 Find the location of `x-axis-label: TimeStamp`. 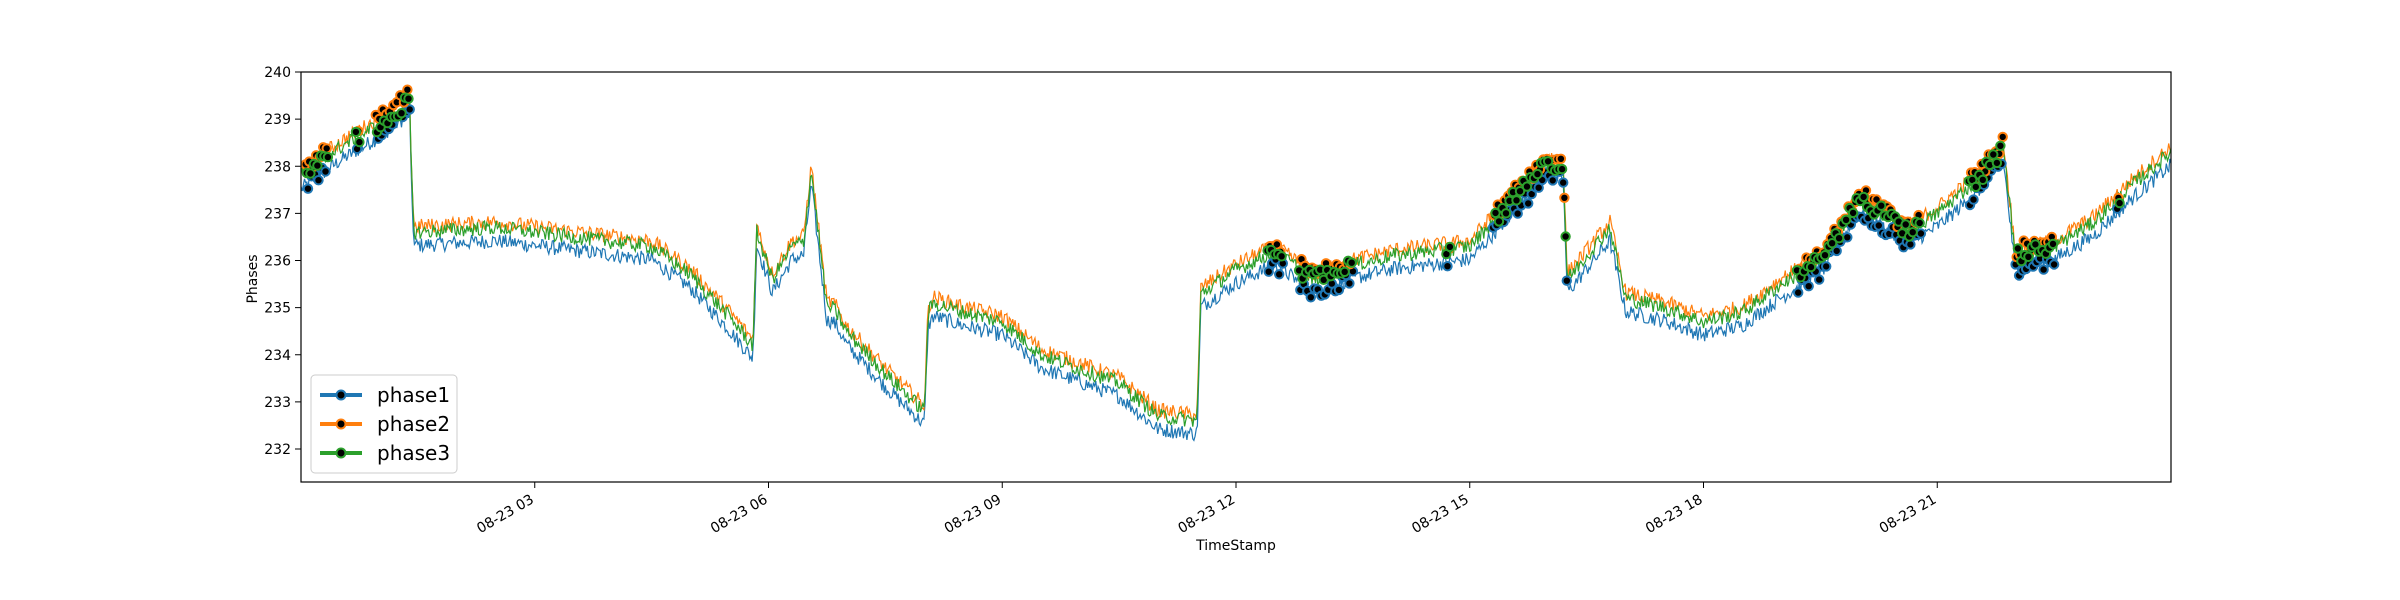

x-axis-label: TimeStamp is located at coordinates (1235, 546).